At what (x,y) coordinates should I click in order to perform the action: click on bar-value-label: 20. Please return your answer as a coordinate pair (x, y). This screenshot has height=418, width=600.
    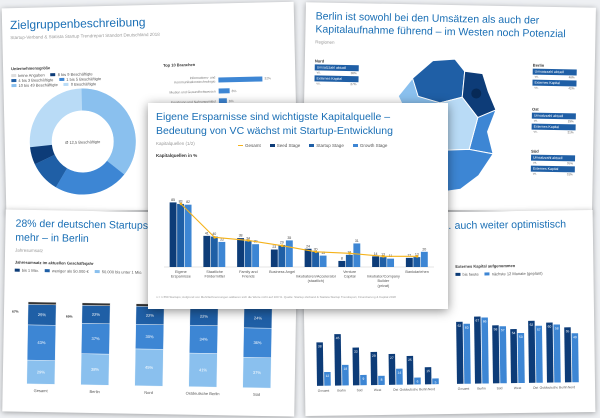
    Looking at the image, I should click on (316, 249).